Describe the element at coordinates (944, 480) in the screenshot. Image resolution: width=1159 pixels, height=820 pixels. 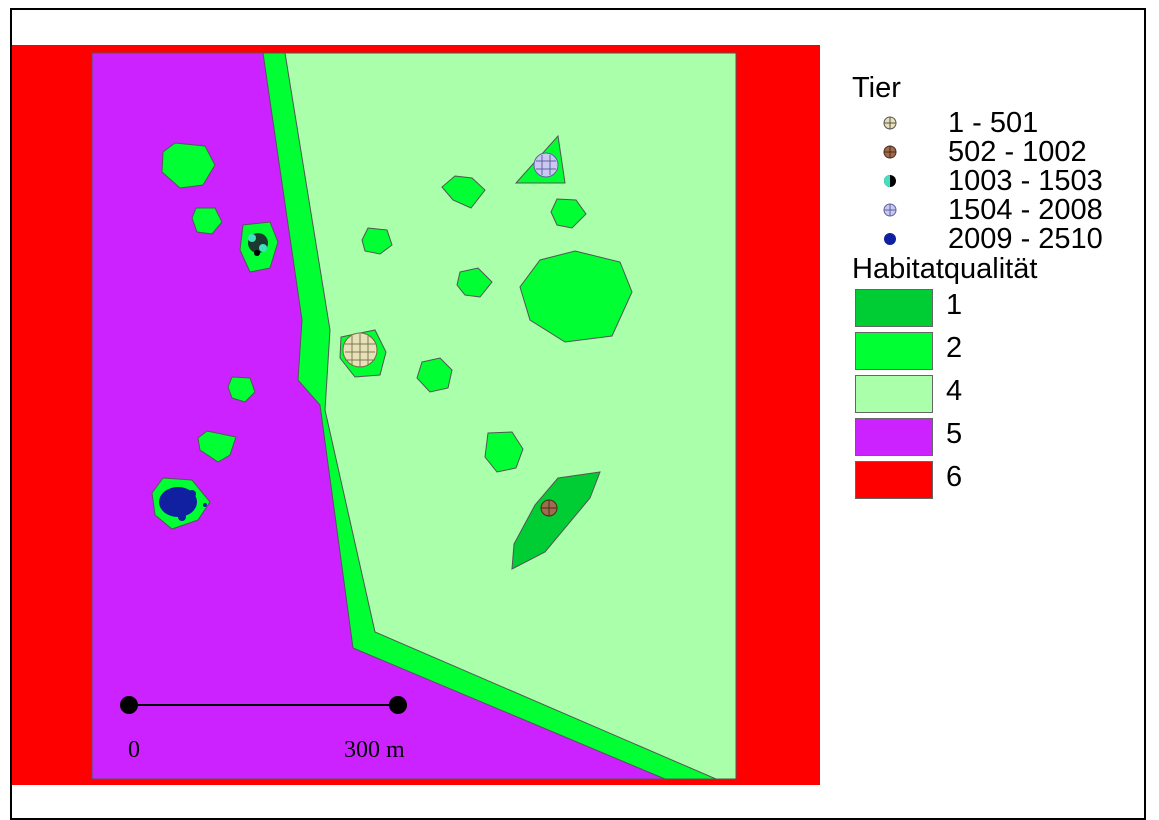
I see `legend-habitat-row: 6` at that location.